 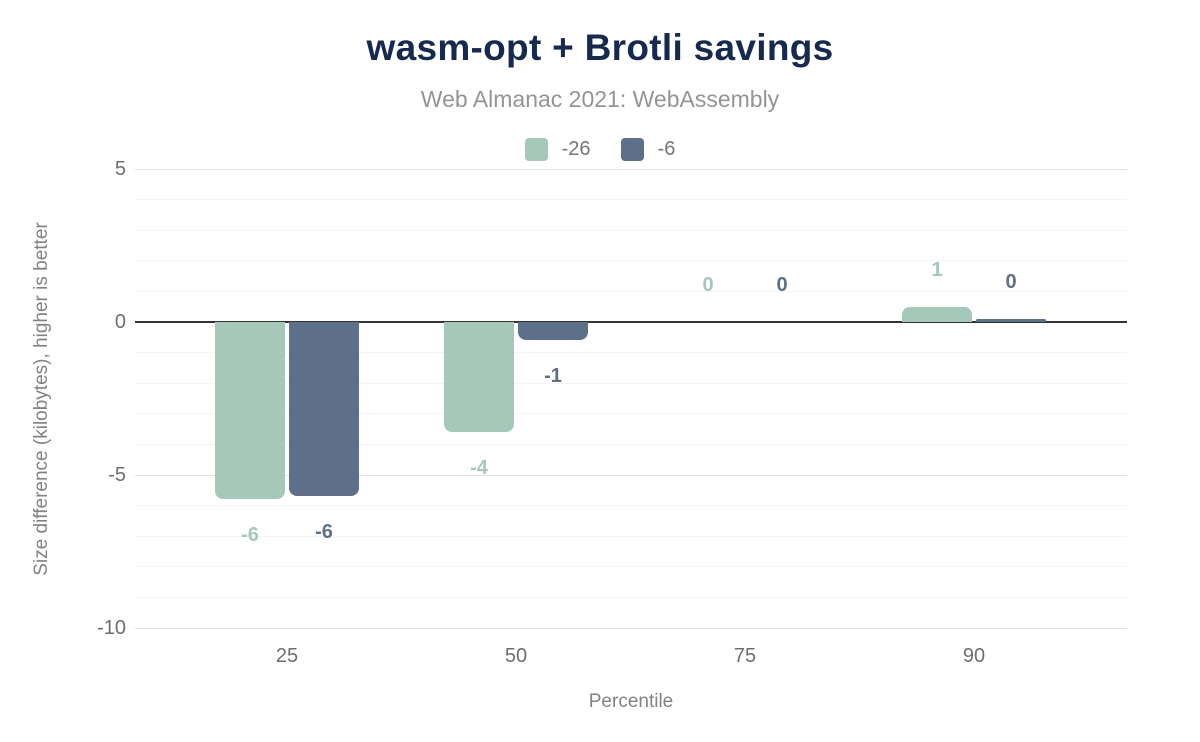 I want to click on x-tick-label-25: 25, so click(x=287, y=656).